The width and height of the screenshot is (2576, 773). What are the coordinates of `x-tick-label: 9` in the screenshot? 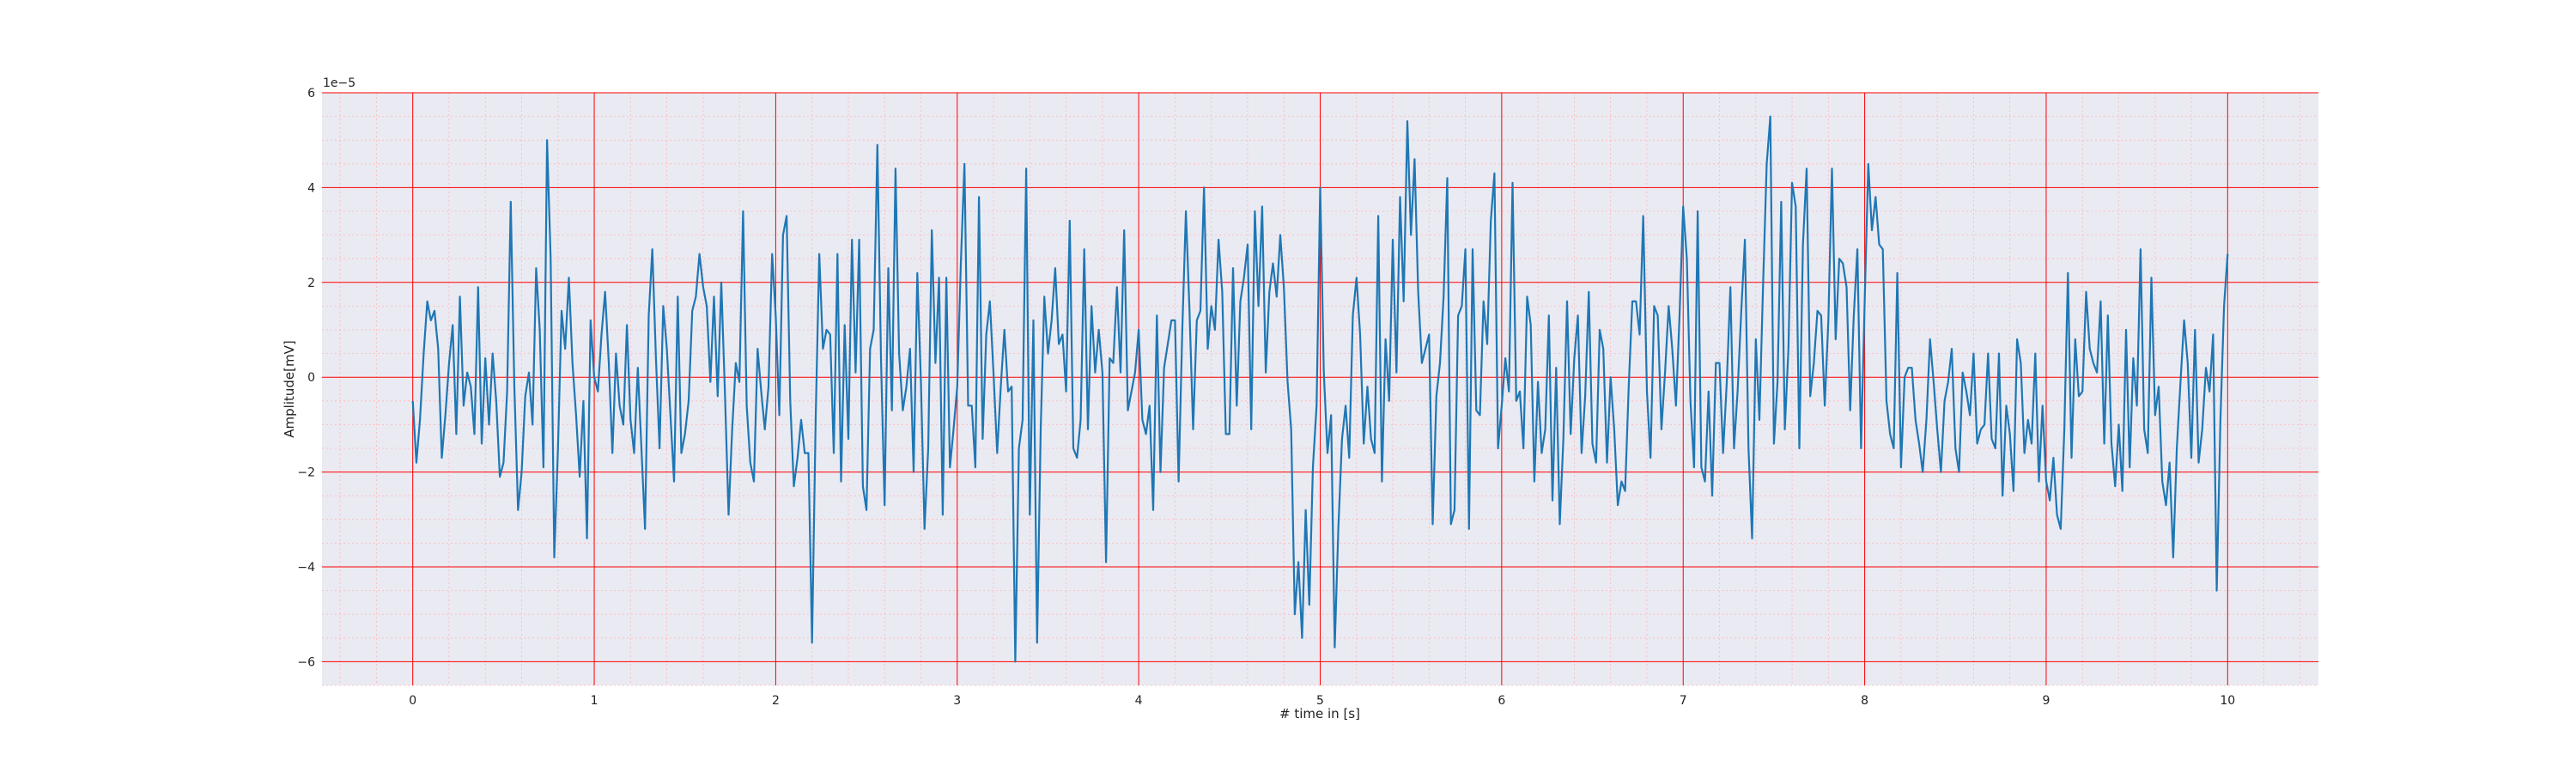 It's located at (2046, 701).